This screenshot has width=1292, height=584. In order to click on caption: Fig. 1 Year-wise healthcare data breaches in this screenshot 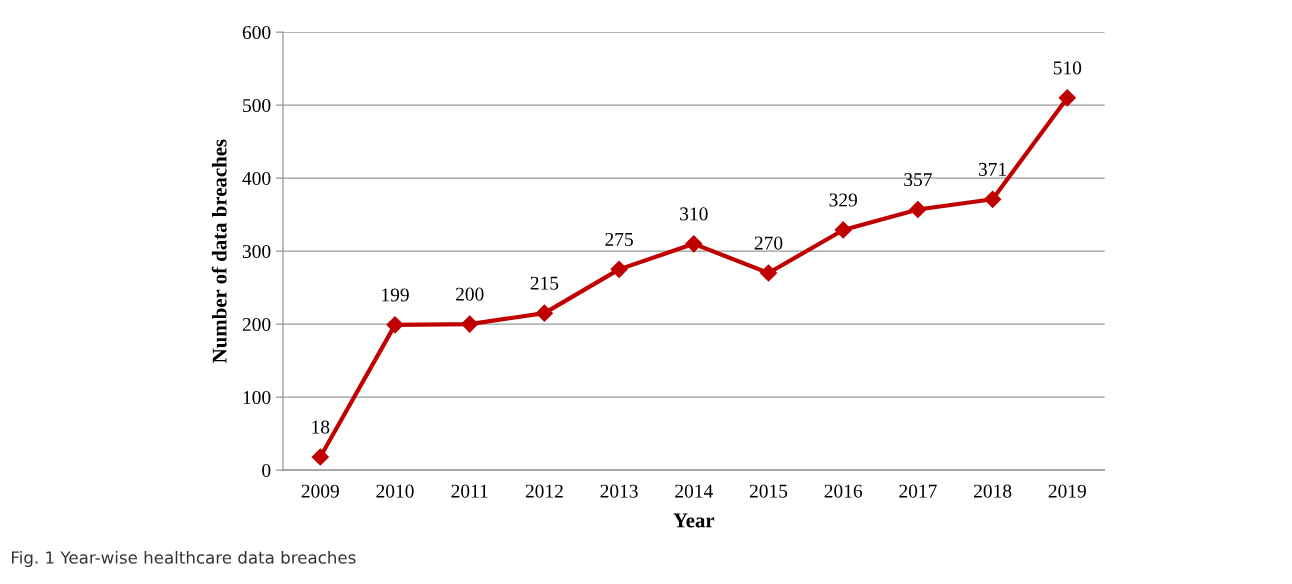, I will do `click(183, 559)`.